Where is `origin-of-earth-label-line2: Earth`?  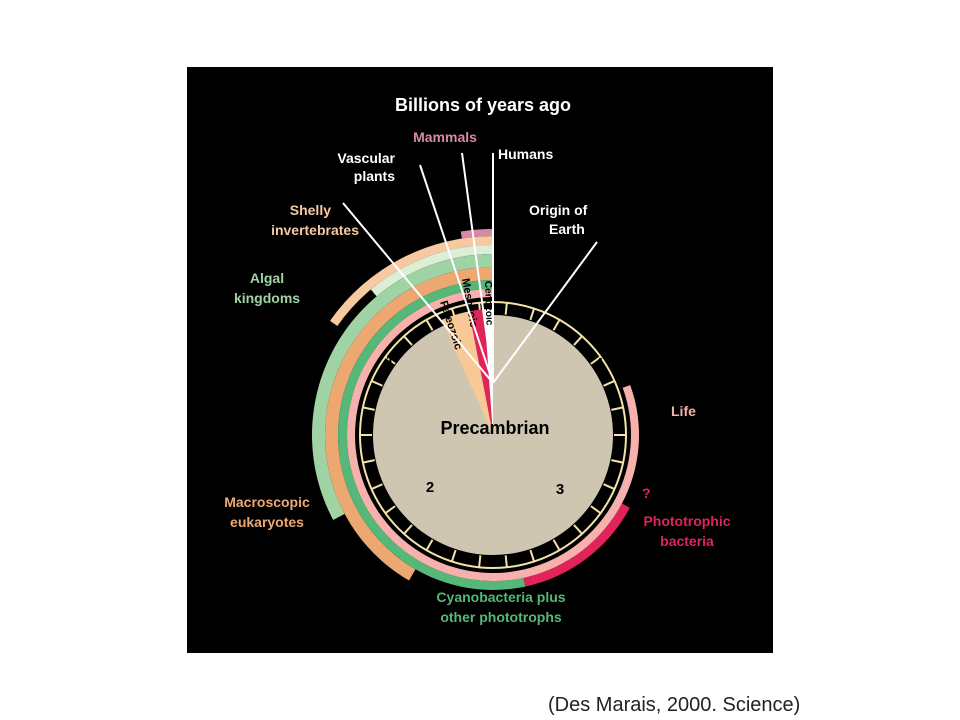 origin-of-earth-label-line2: Earth is located at coordinates (567, 229).